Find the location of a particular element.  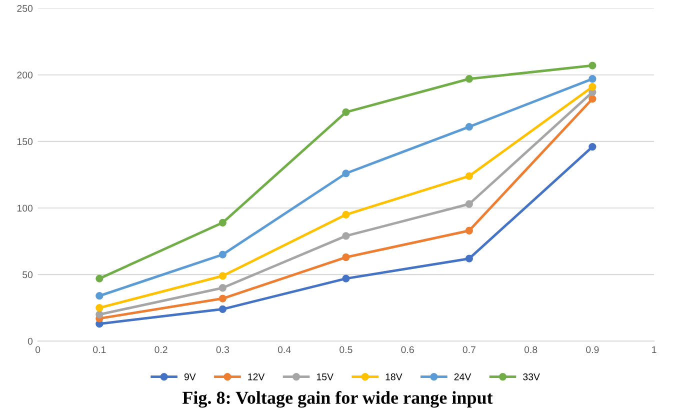

text: Fig. 8: Voltage gain for wide range input is located at coordinates (337, 399).